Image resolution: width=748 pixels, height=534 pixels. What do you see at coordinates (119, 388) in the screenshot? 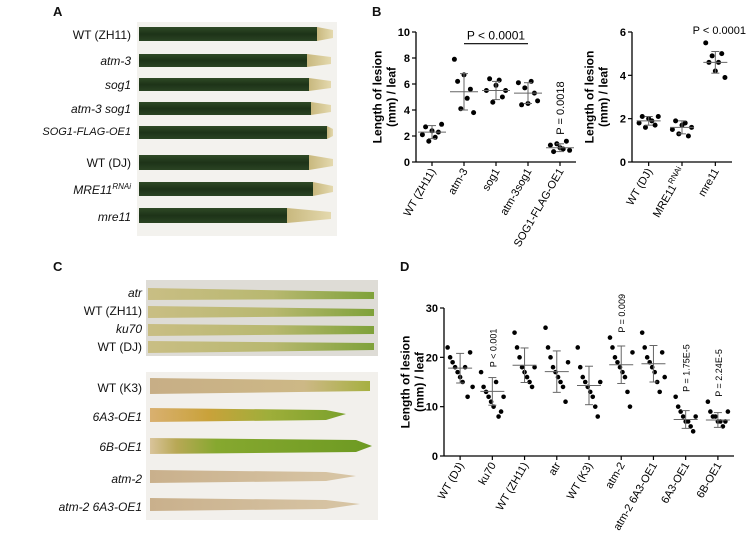
I see `leaf-label-wt-k3: WT (K3)` at bounding box center [119, 388].